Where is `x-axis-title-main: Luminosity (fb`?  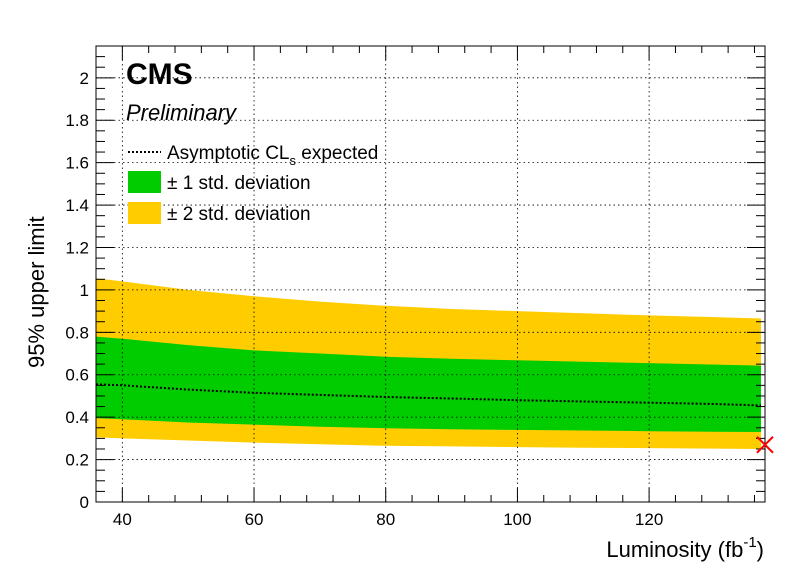
x-axis-title-main: Luminosity (fb is located at coordinates (674, 549).